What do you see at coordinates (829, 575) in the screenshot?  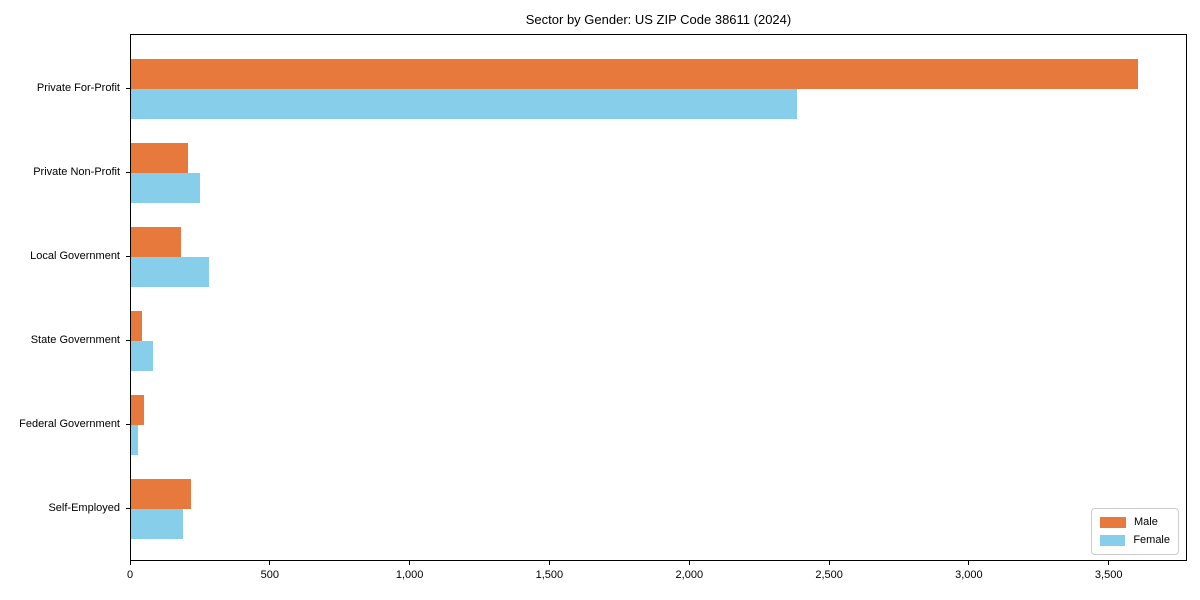 I see `x-tick-label: 2,500` at bounding box center [829, 575].